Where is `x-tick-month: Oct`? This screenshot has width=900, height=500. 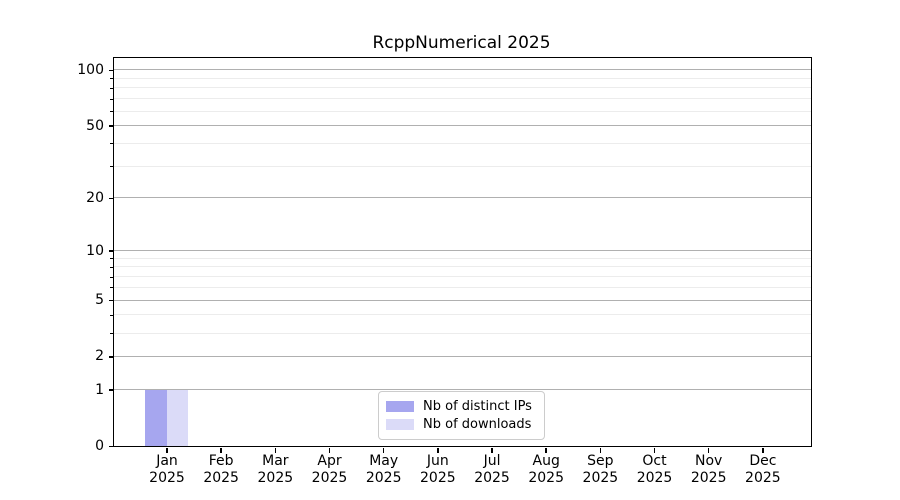
x-tick-month: Oct is located at coordinates (654, 461).